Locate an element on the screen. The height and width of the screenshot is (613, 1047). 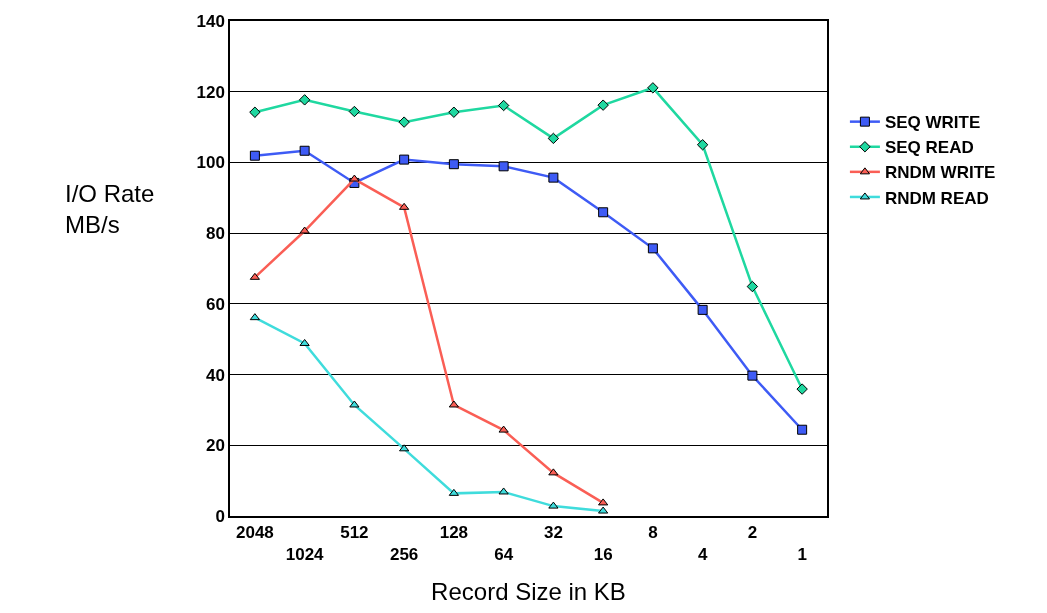
y-tick-label: 80 is located at coordinates (215, 234).